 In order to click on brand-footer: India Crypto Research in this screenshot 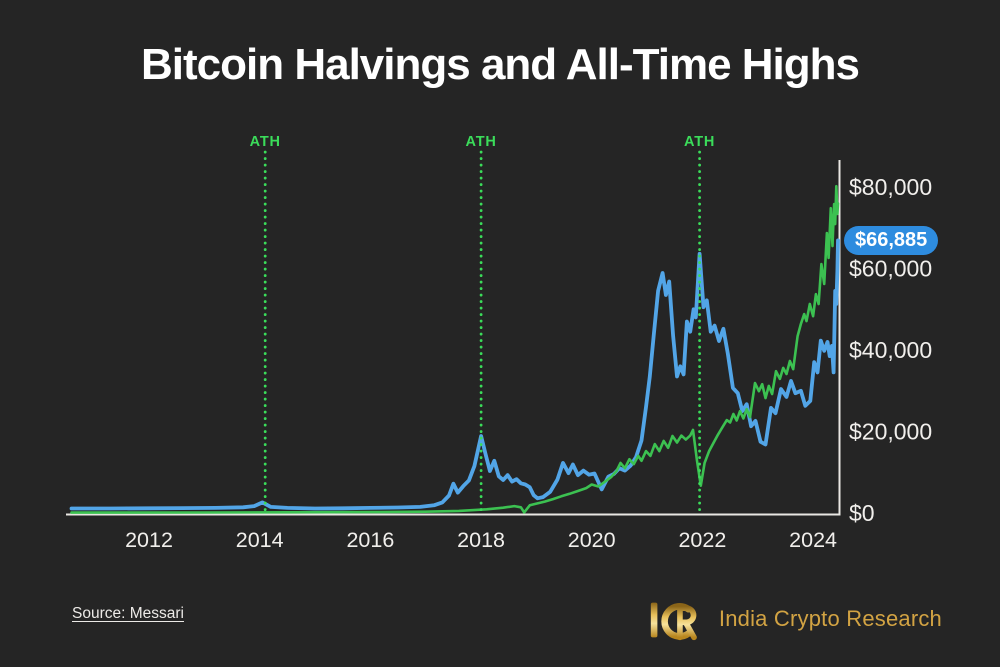, I will do `click(795, 619)`.